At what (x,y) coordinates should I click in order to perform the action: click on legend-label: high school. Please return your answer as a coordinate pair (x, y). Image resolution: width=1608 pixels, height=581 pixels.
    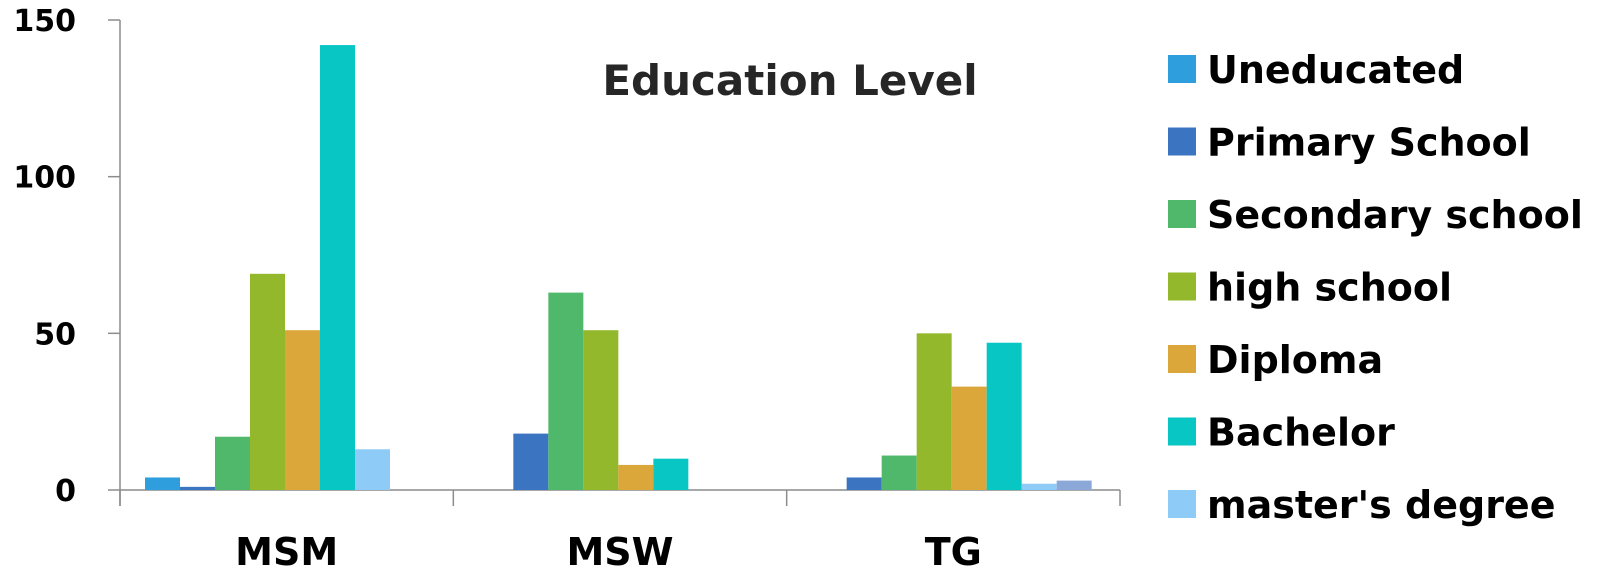
    Looking at the image, I should click on (1329, 288).